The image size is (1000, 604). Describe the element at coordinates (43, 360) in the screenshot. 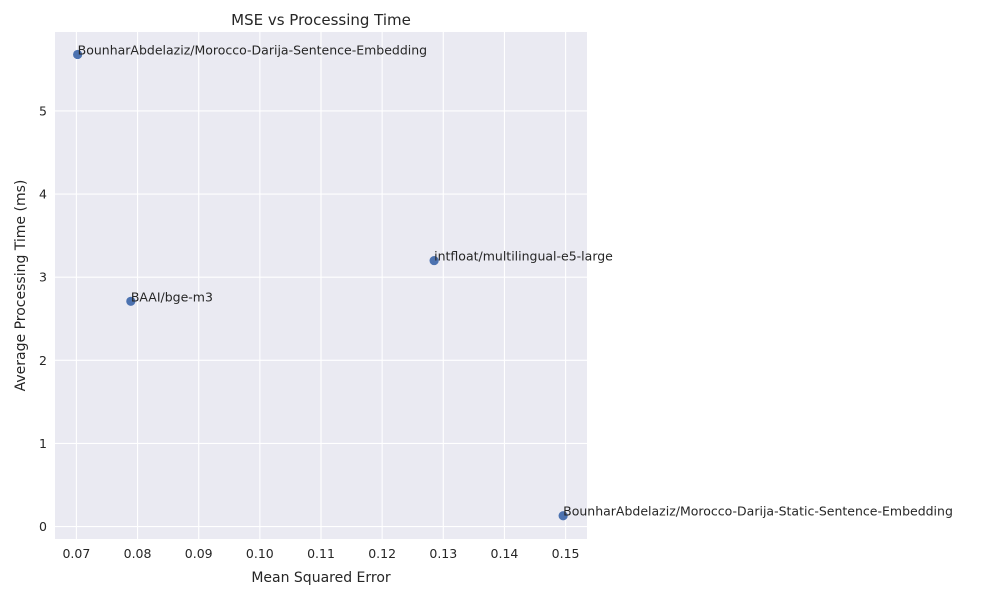

I see `y-tick-label: 2` at that location.